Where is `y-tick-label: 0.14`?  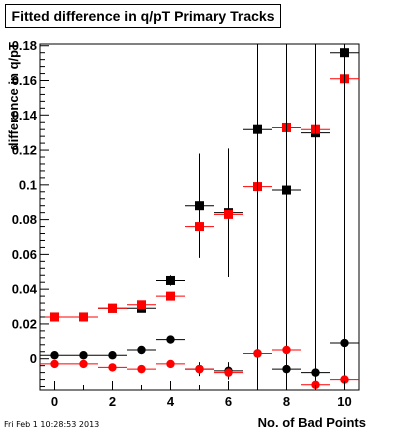 y-tick-label: 0.14 is located at coordinates (25, 115).